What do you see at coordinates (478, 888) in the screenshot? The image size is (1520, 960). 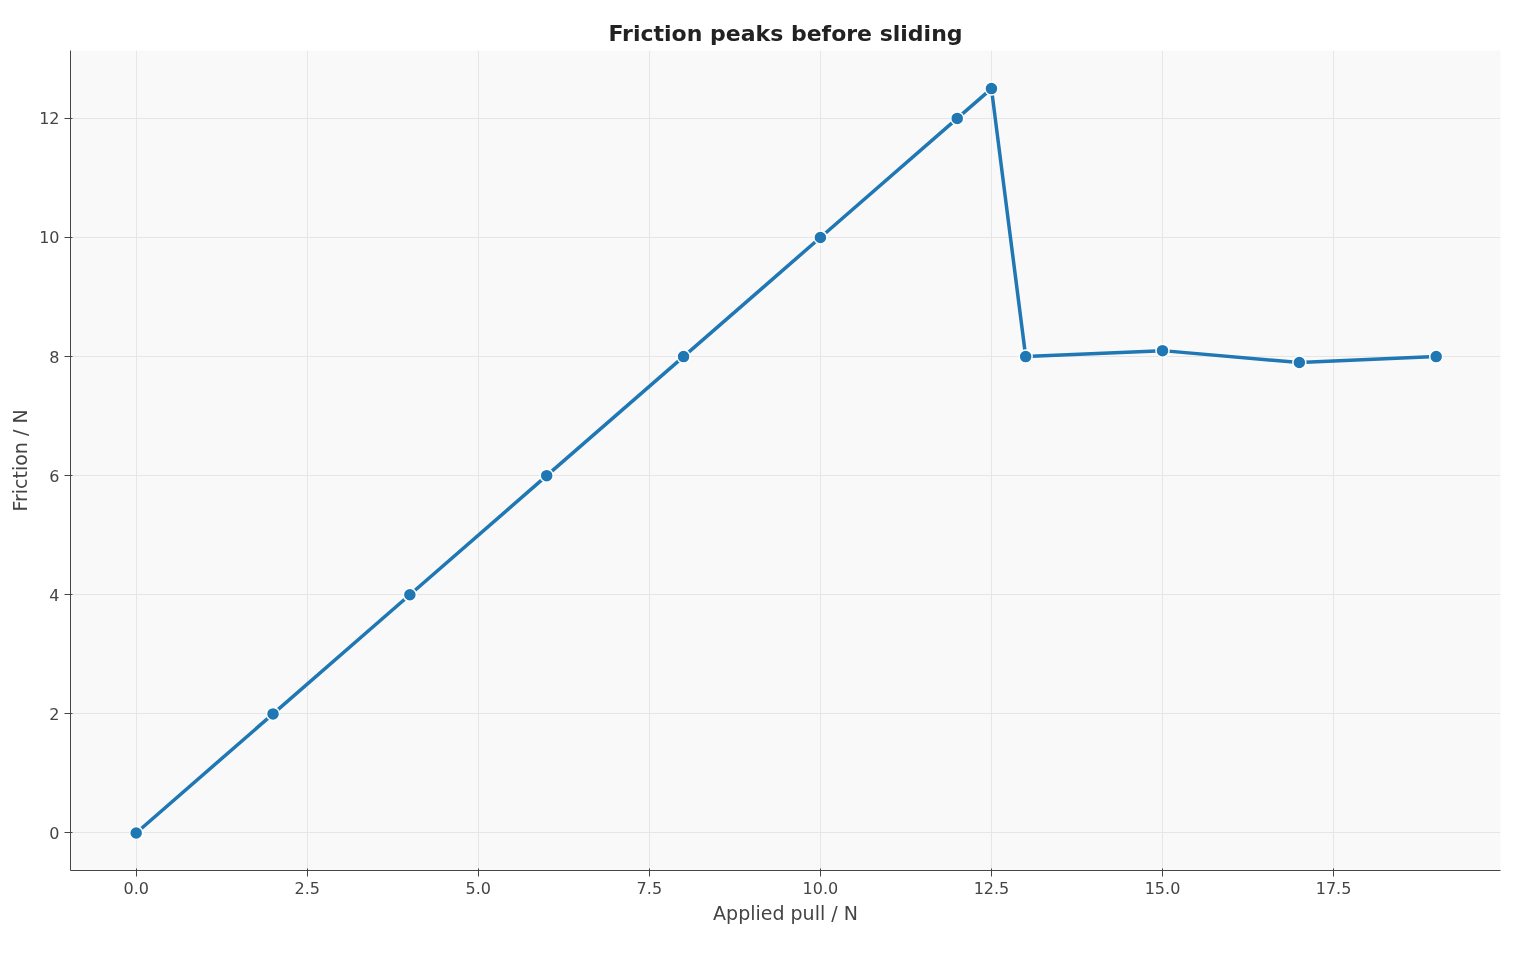 I see `x-tick-label: 5.0` at bounding box center [478, 888].